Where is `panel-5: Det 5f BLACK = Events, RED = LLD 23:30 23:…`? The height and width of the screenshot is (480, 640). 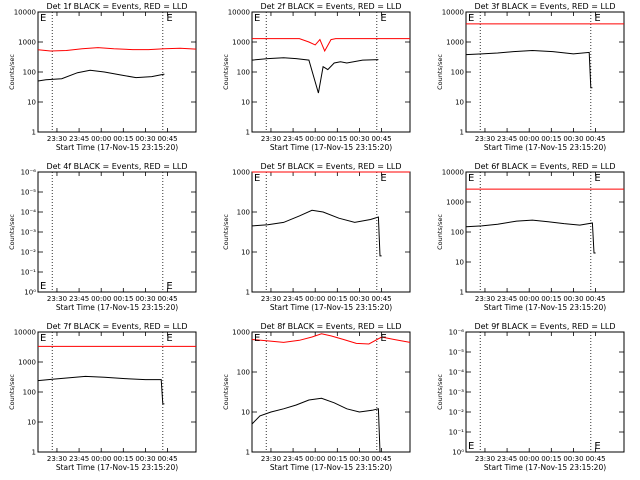 panel-5: Det 5f BLACK = Events, RED = LLD 23:30 23:… is located at coordinates (316, 237).